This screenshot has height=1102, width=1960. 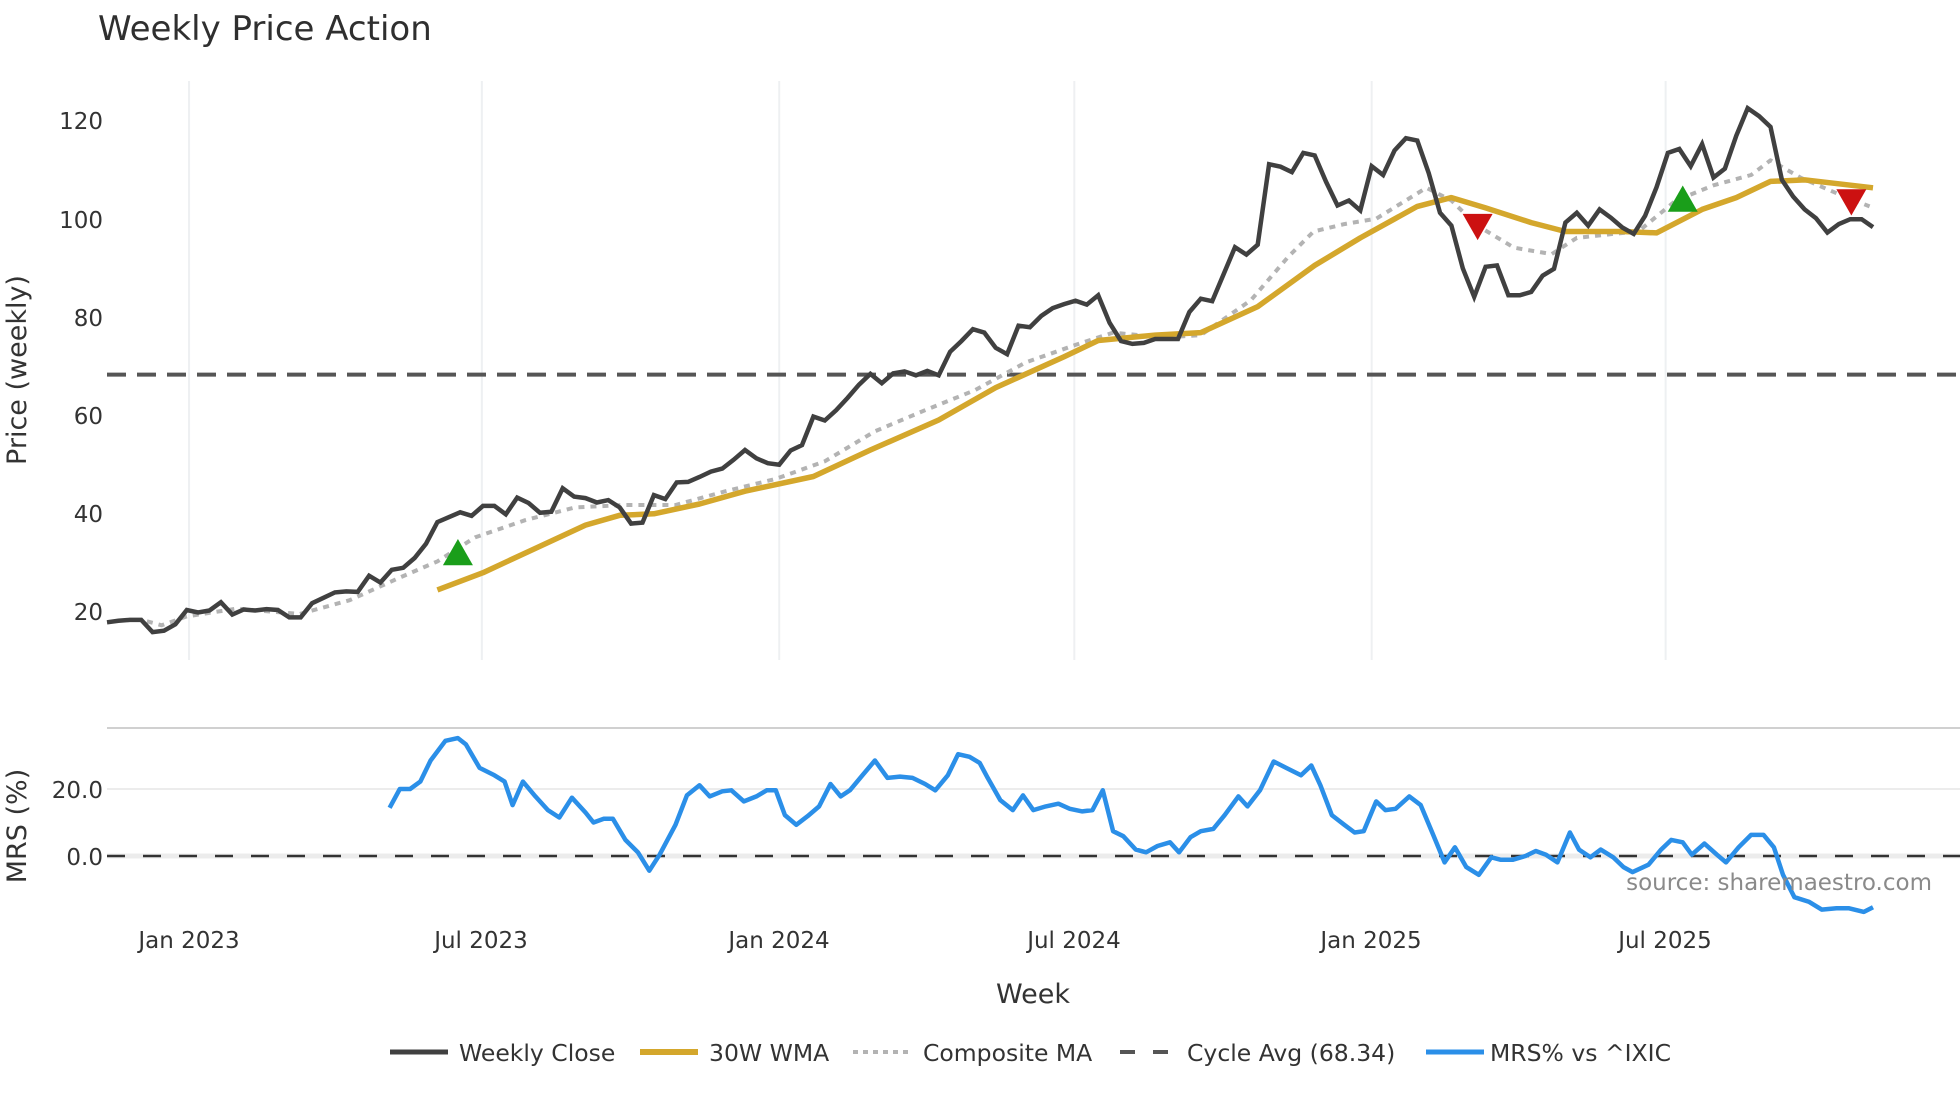 I want to click on price-tick-60: 60, so click(x=88, y=417).